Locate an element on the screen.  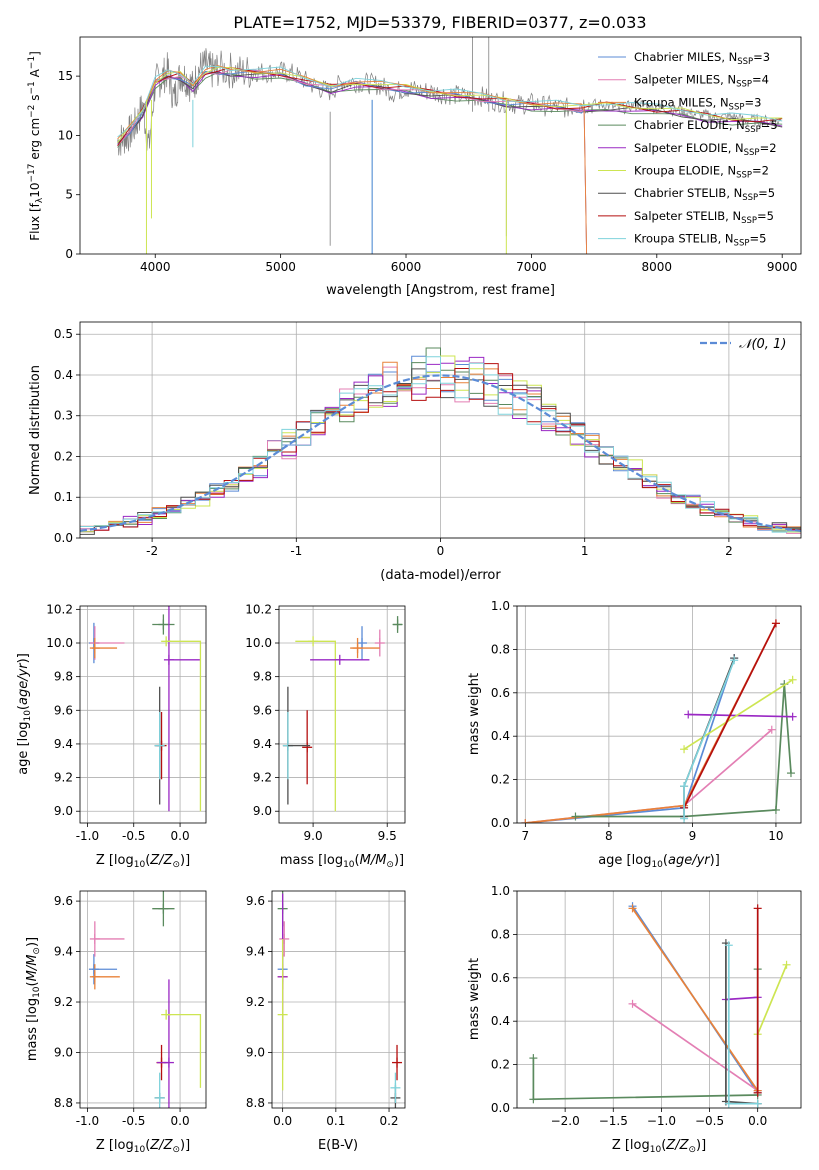
y-tick-label: 0.5 is located at coordinates (63, 334).